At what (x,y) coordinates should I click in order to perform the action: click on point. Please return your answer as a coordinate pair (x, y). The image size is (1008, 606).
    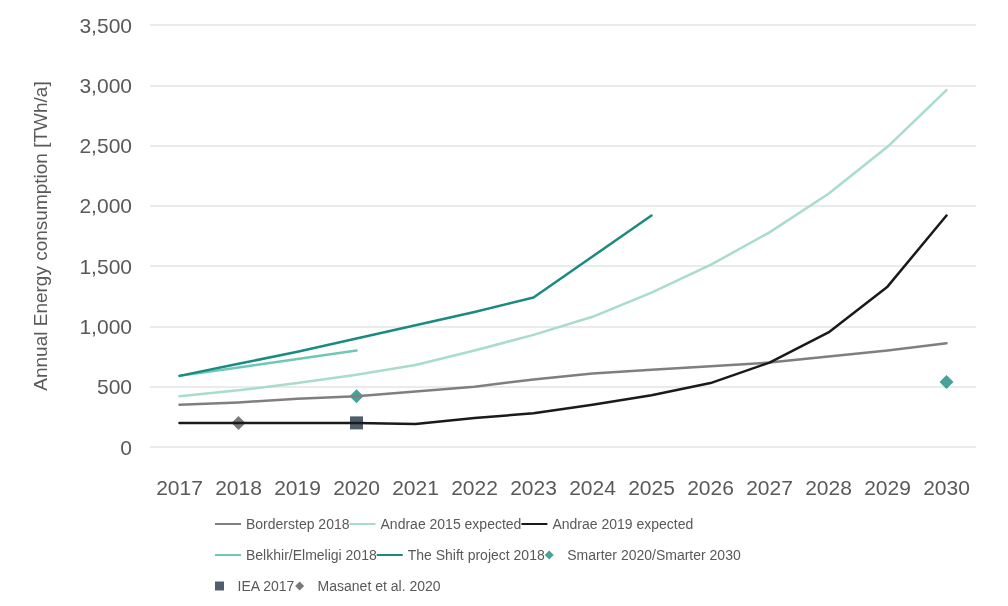
    Looking at the image, I should click on (946, 381).